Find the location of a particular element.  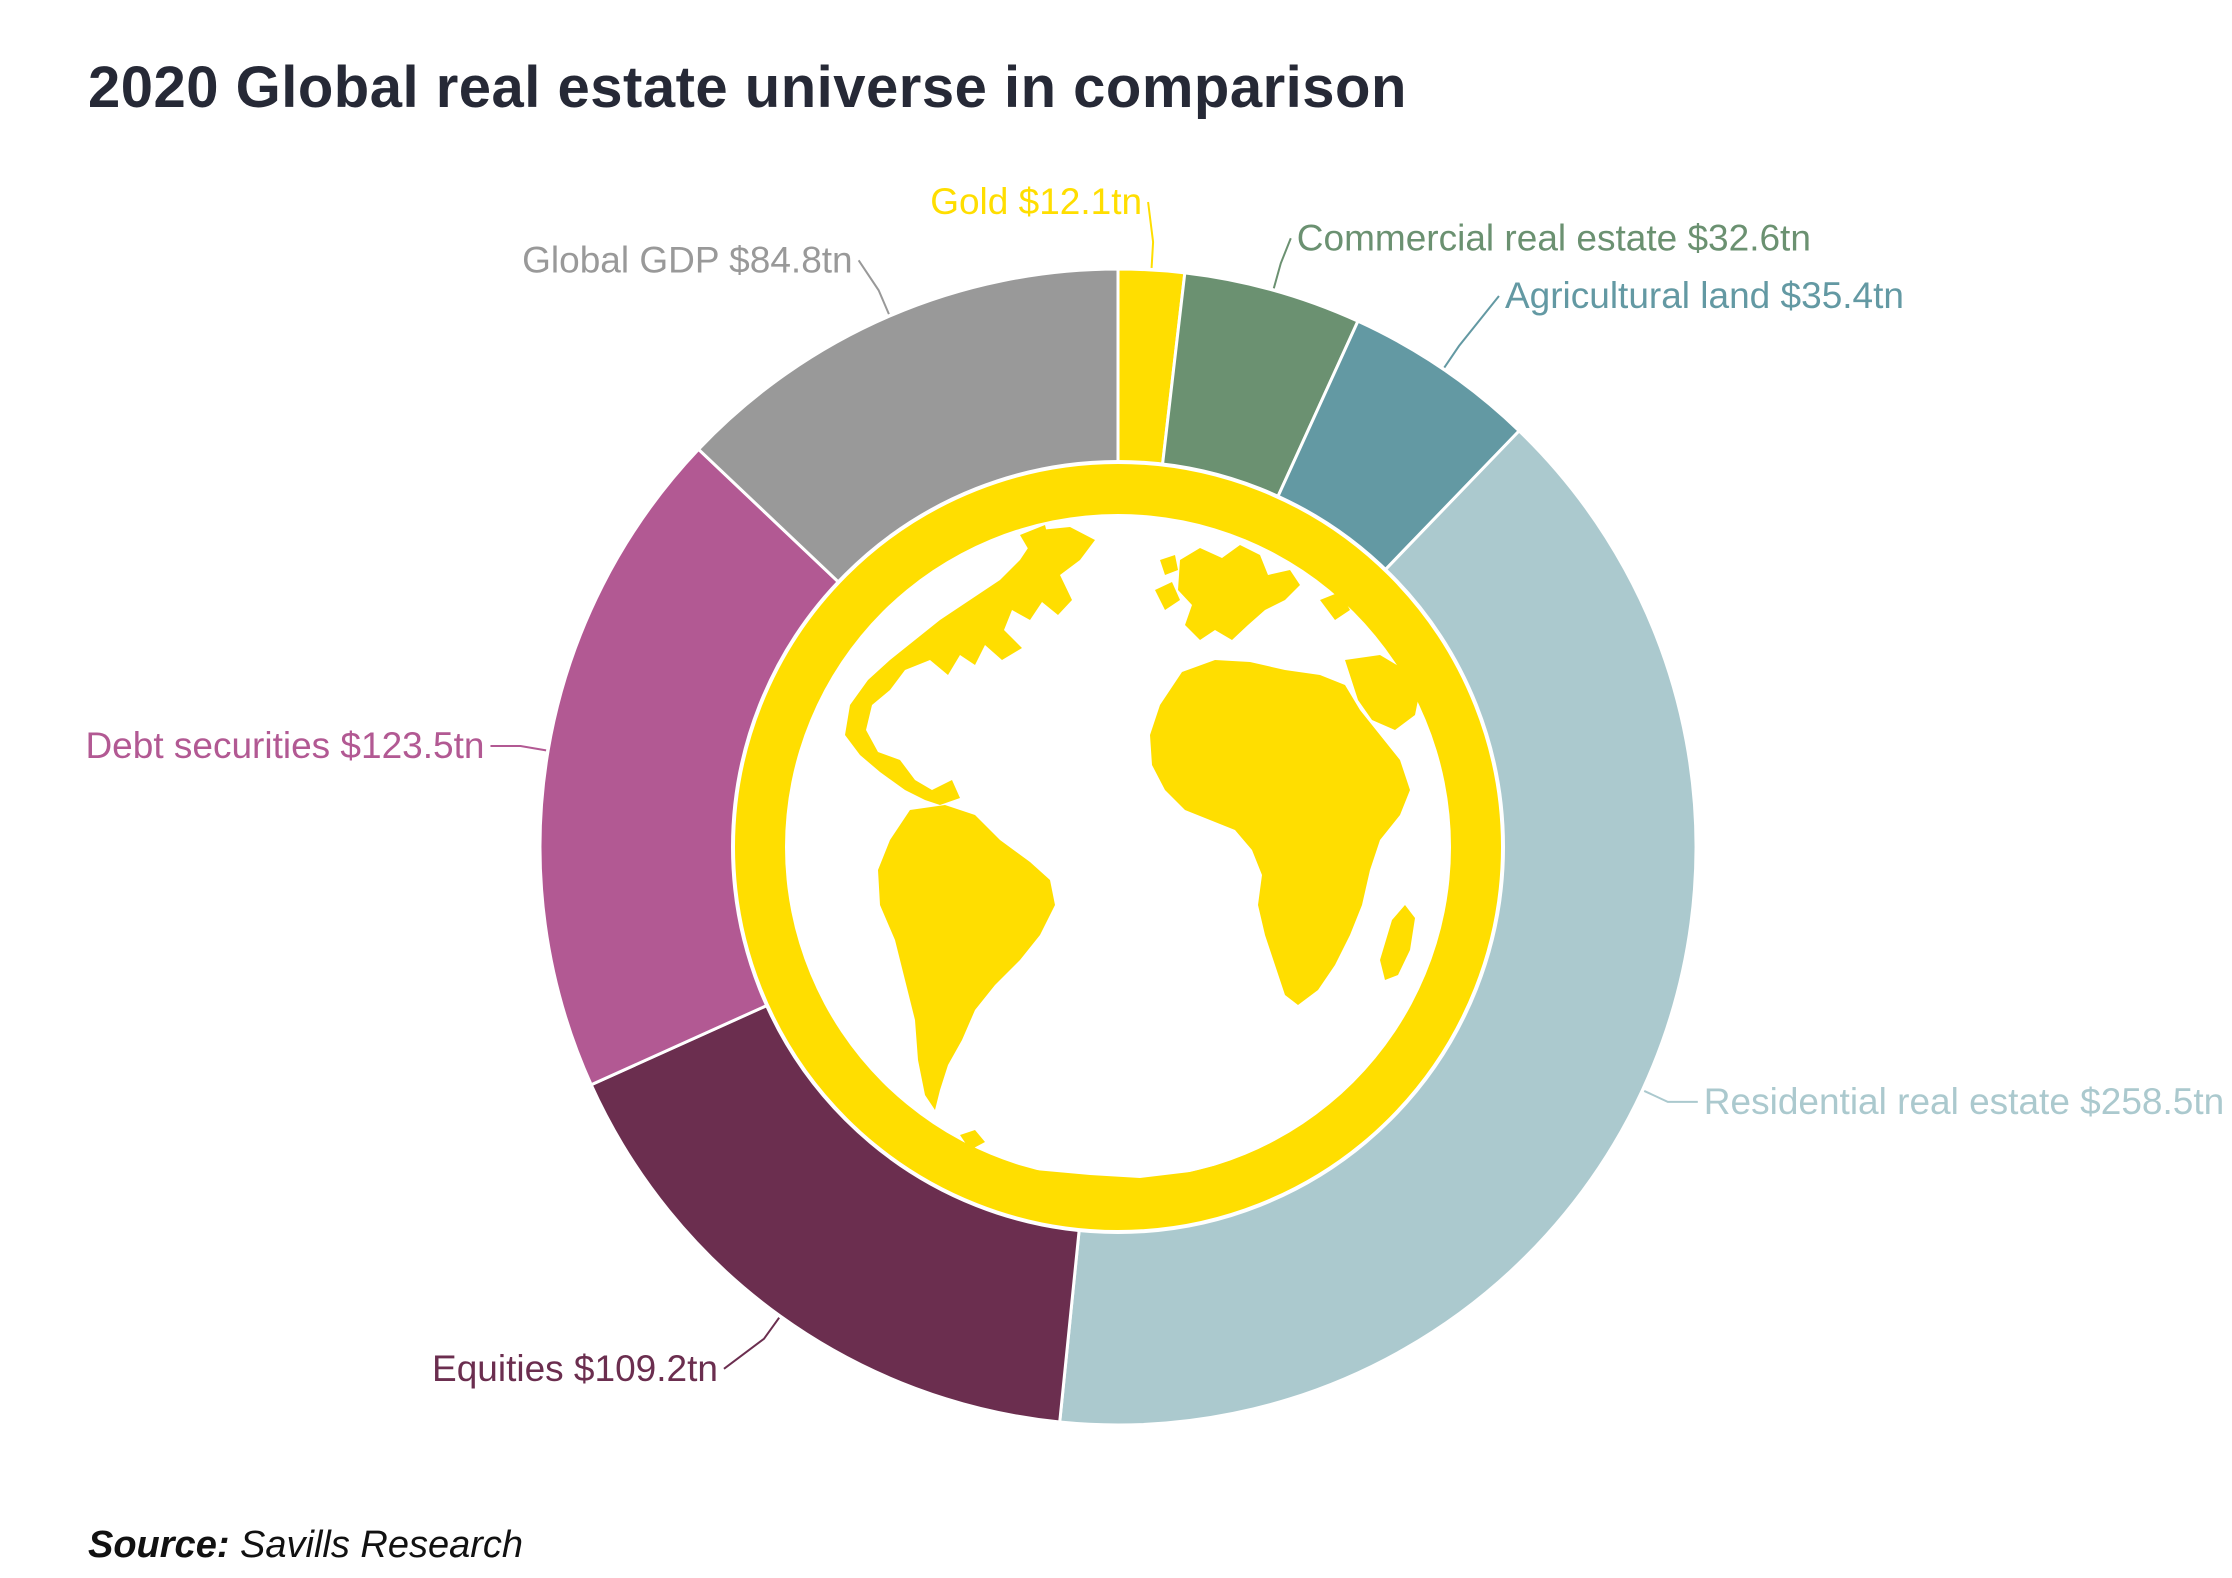

source-note: Source: Savills Research is located at coordinates (305, 1545).